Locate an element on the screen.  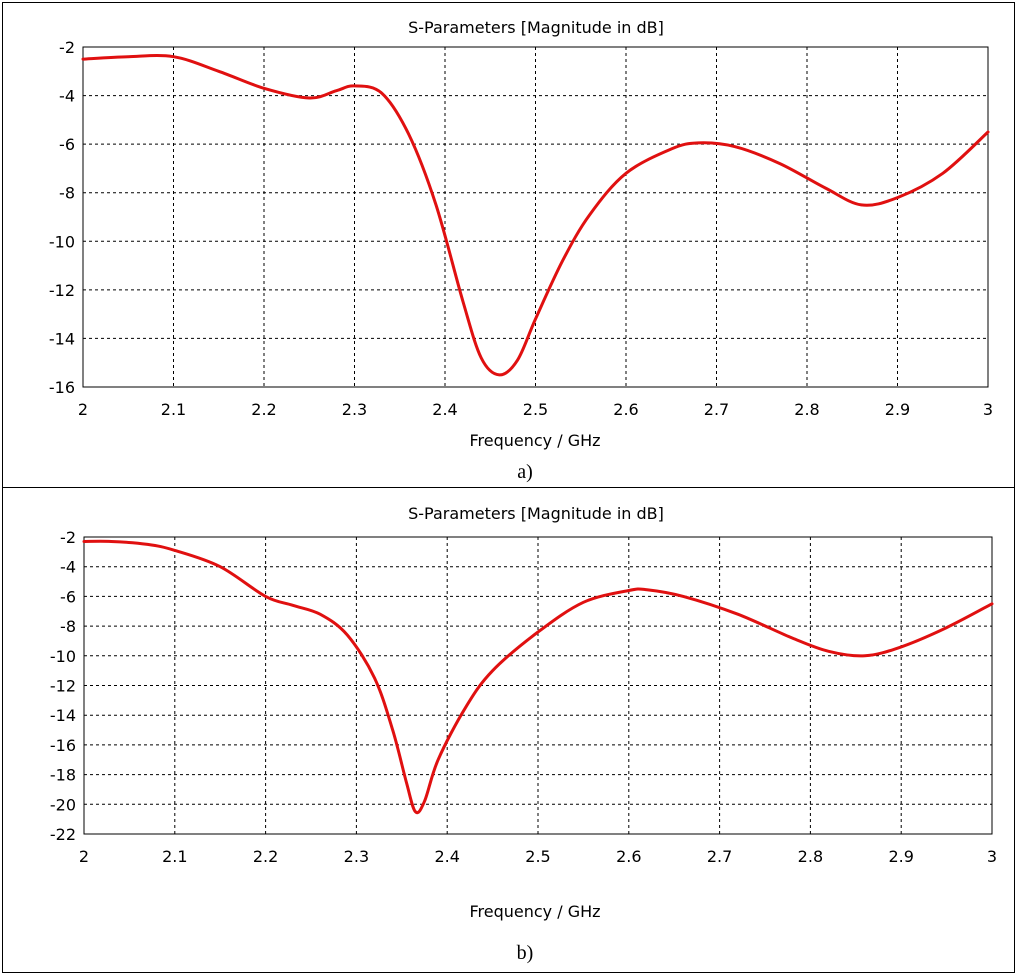
y-tick-label: -18 is located at coordinates (63, 775).